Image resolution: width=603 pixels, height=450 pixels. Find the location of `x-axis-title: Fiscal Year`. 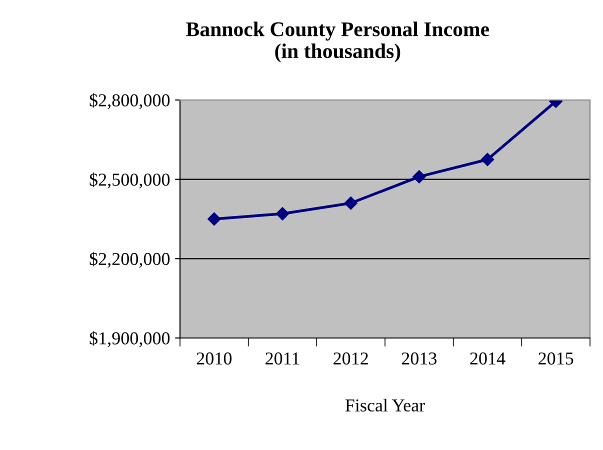

x-axis-title: Fiscal Year is located at coordinates (385, 405).